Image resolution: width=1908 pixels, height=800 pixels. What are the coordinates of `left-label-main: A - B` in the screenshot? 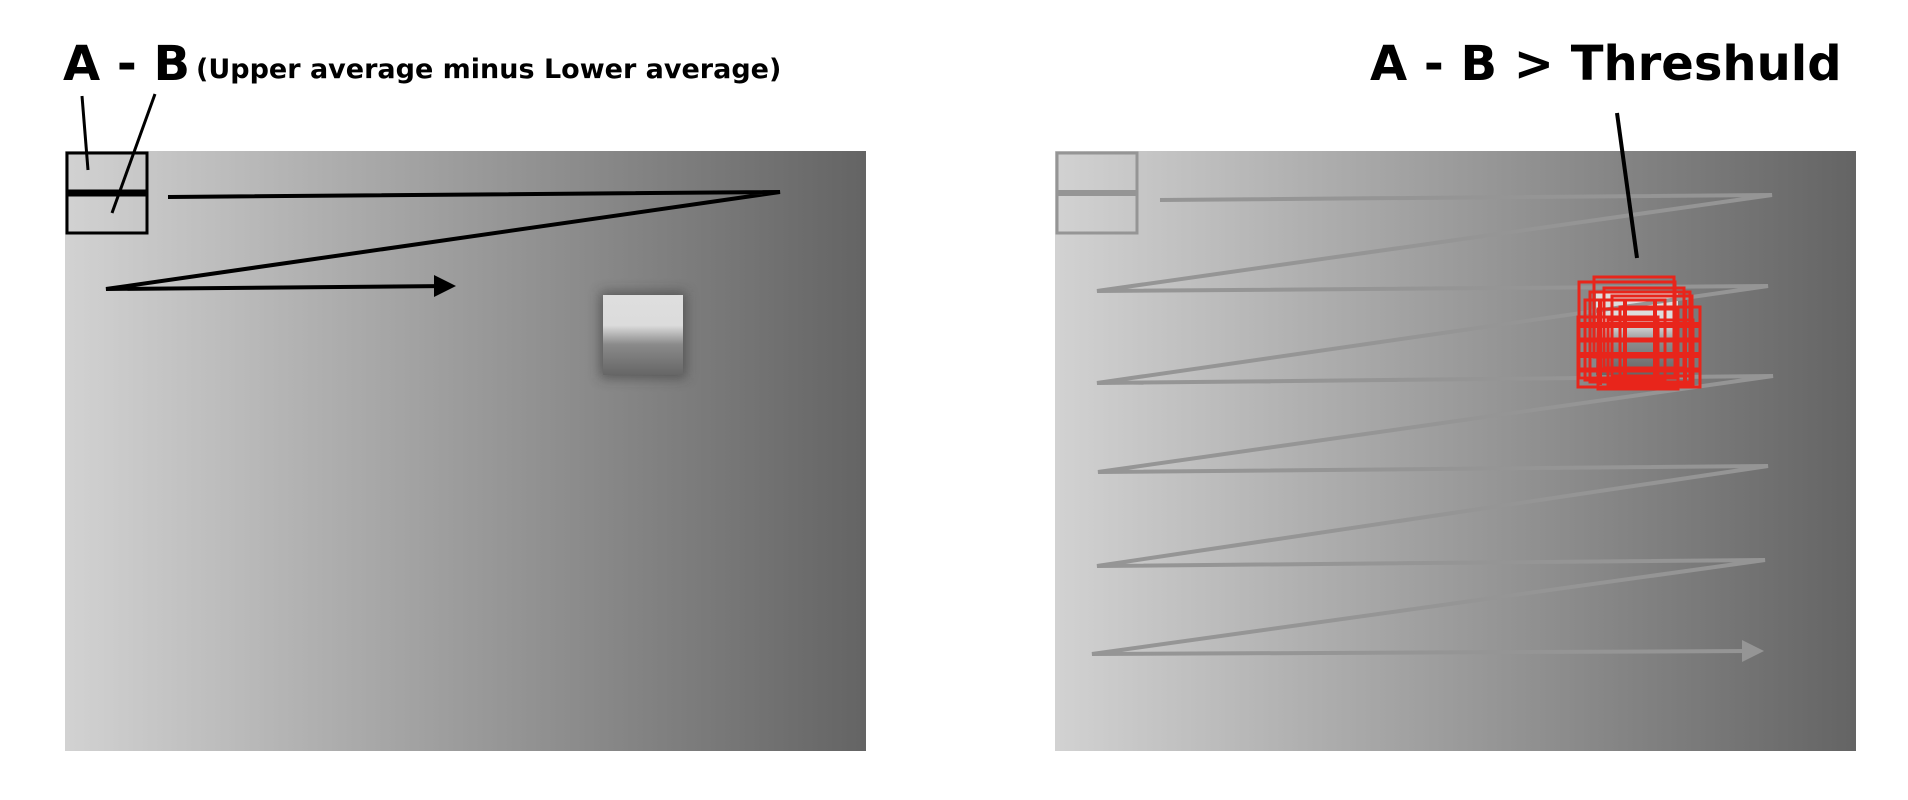 It's located at (126, 64).